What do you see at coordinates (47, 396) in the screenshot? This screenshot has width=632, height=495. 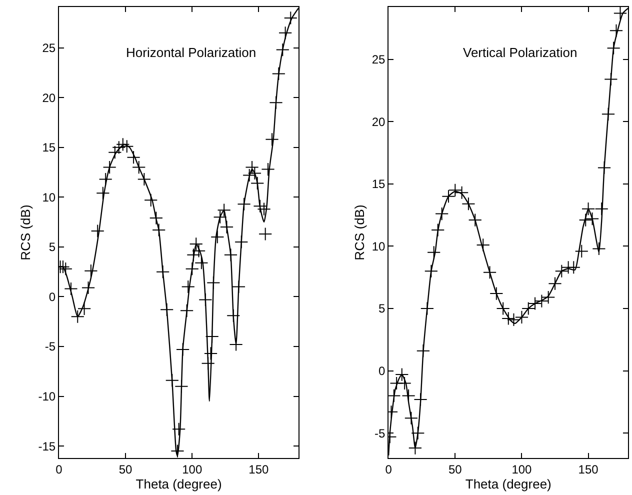 I see `y-tick-label: -10` at bounding box center [47, 396].